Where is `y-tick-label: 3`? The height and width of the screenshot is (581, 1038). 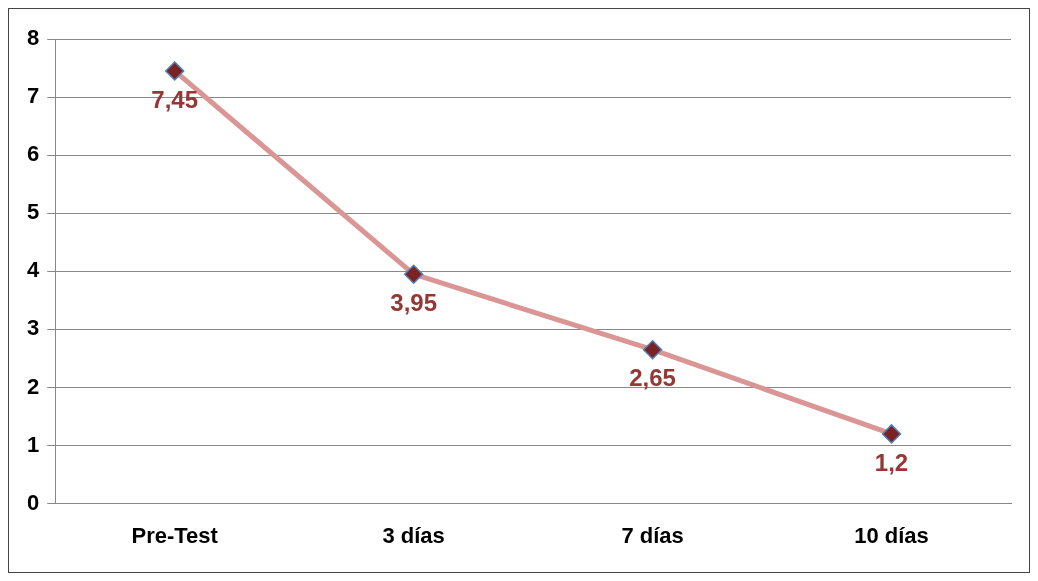 y-tick-label: 3 is located at coordinates (33, 328).